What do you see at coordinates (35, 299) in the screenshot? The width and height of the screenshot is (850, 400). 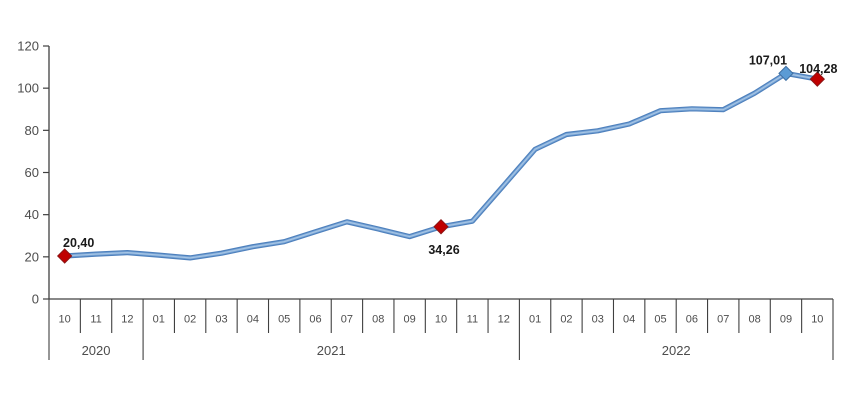 I see `y-tick-label: 0` at bounding box center [35, 299].